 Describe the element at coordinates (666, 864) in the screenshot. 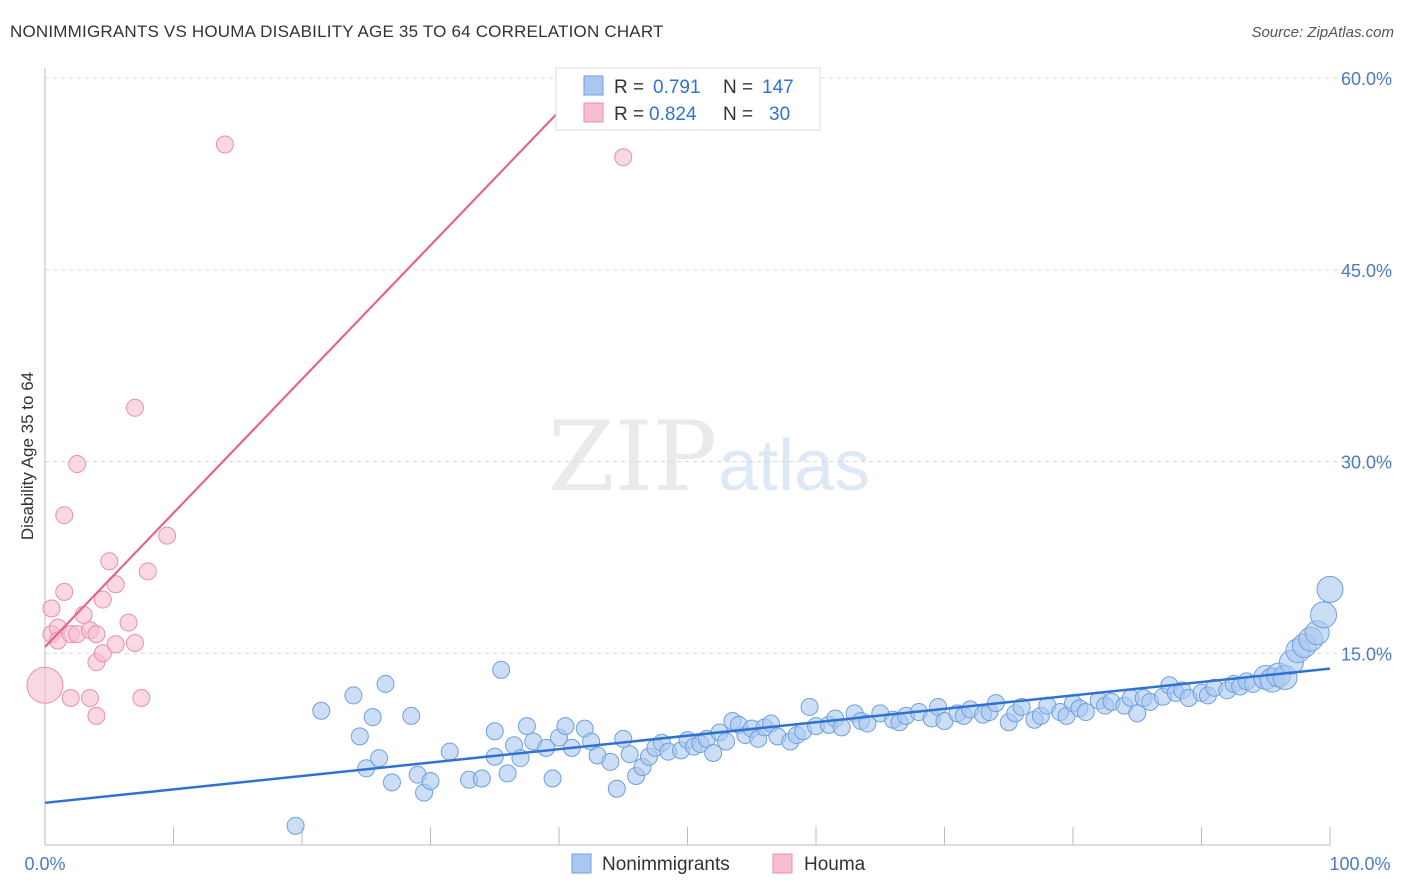

I see `legend-label-nonimmigrants: Nonimmigrants` at that location.